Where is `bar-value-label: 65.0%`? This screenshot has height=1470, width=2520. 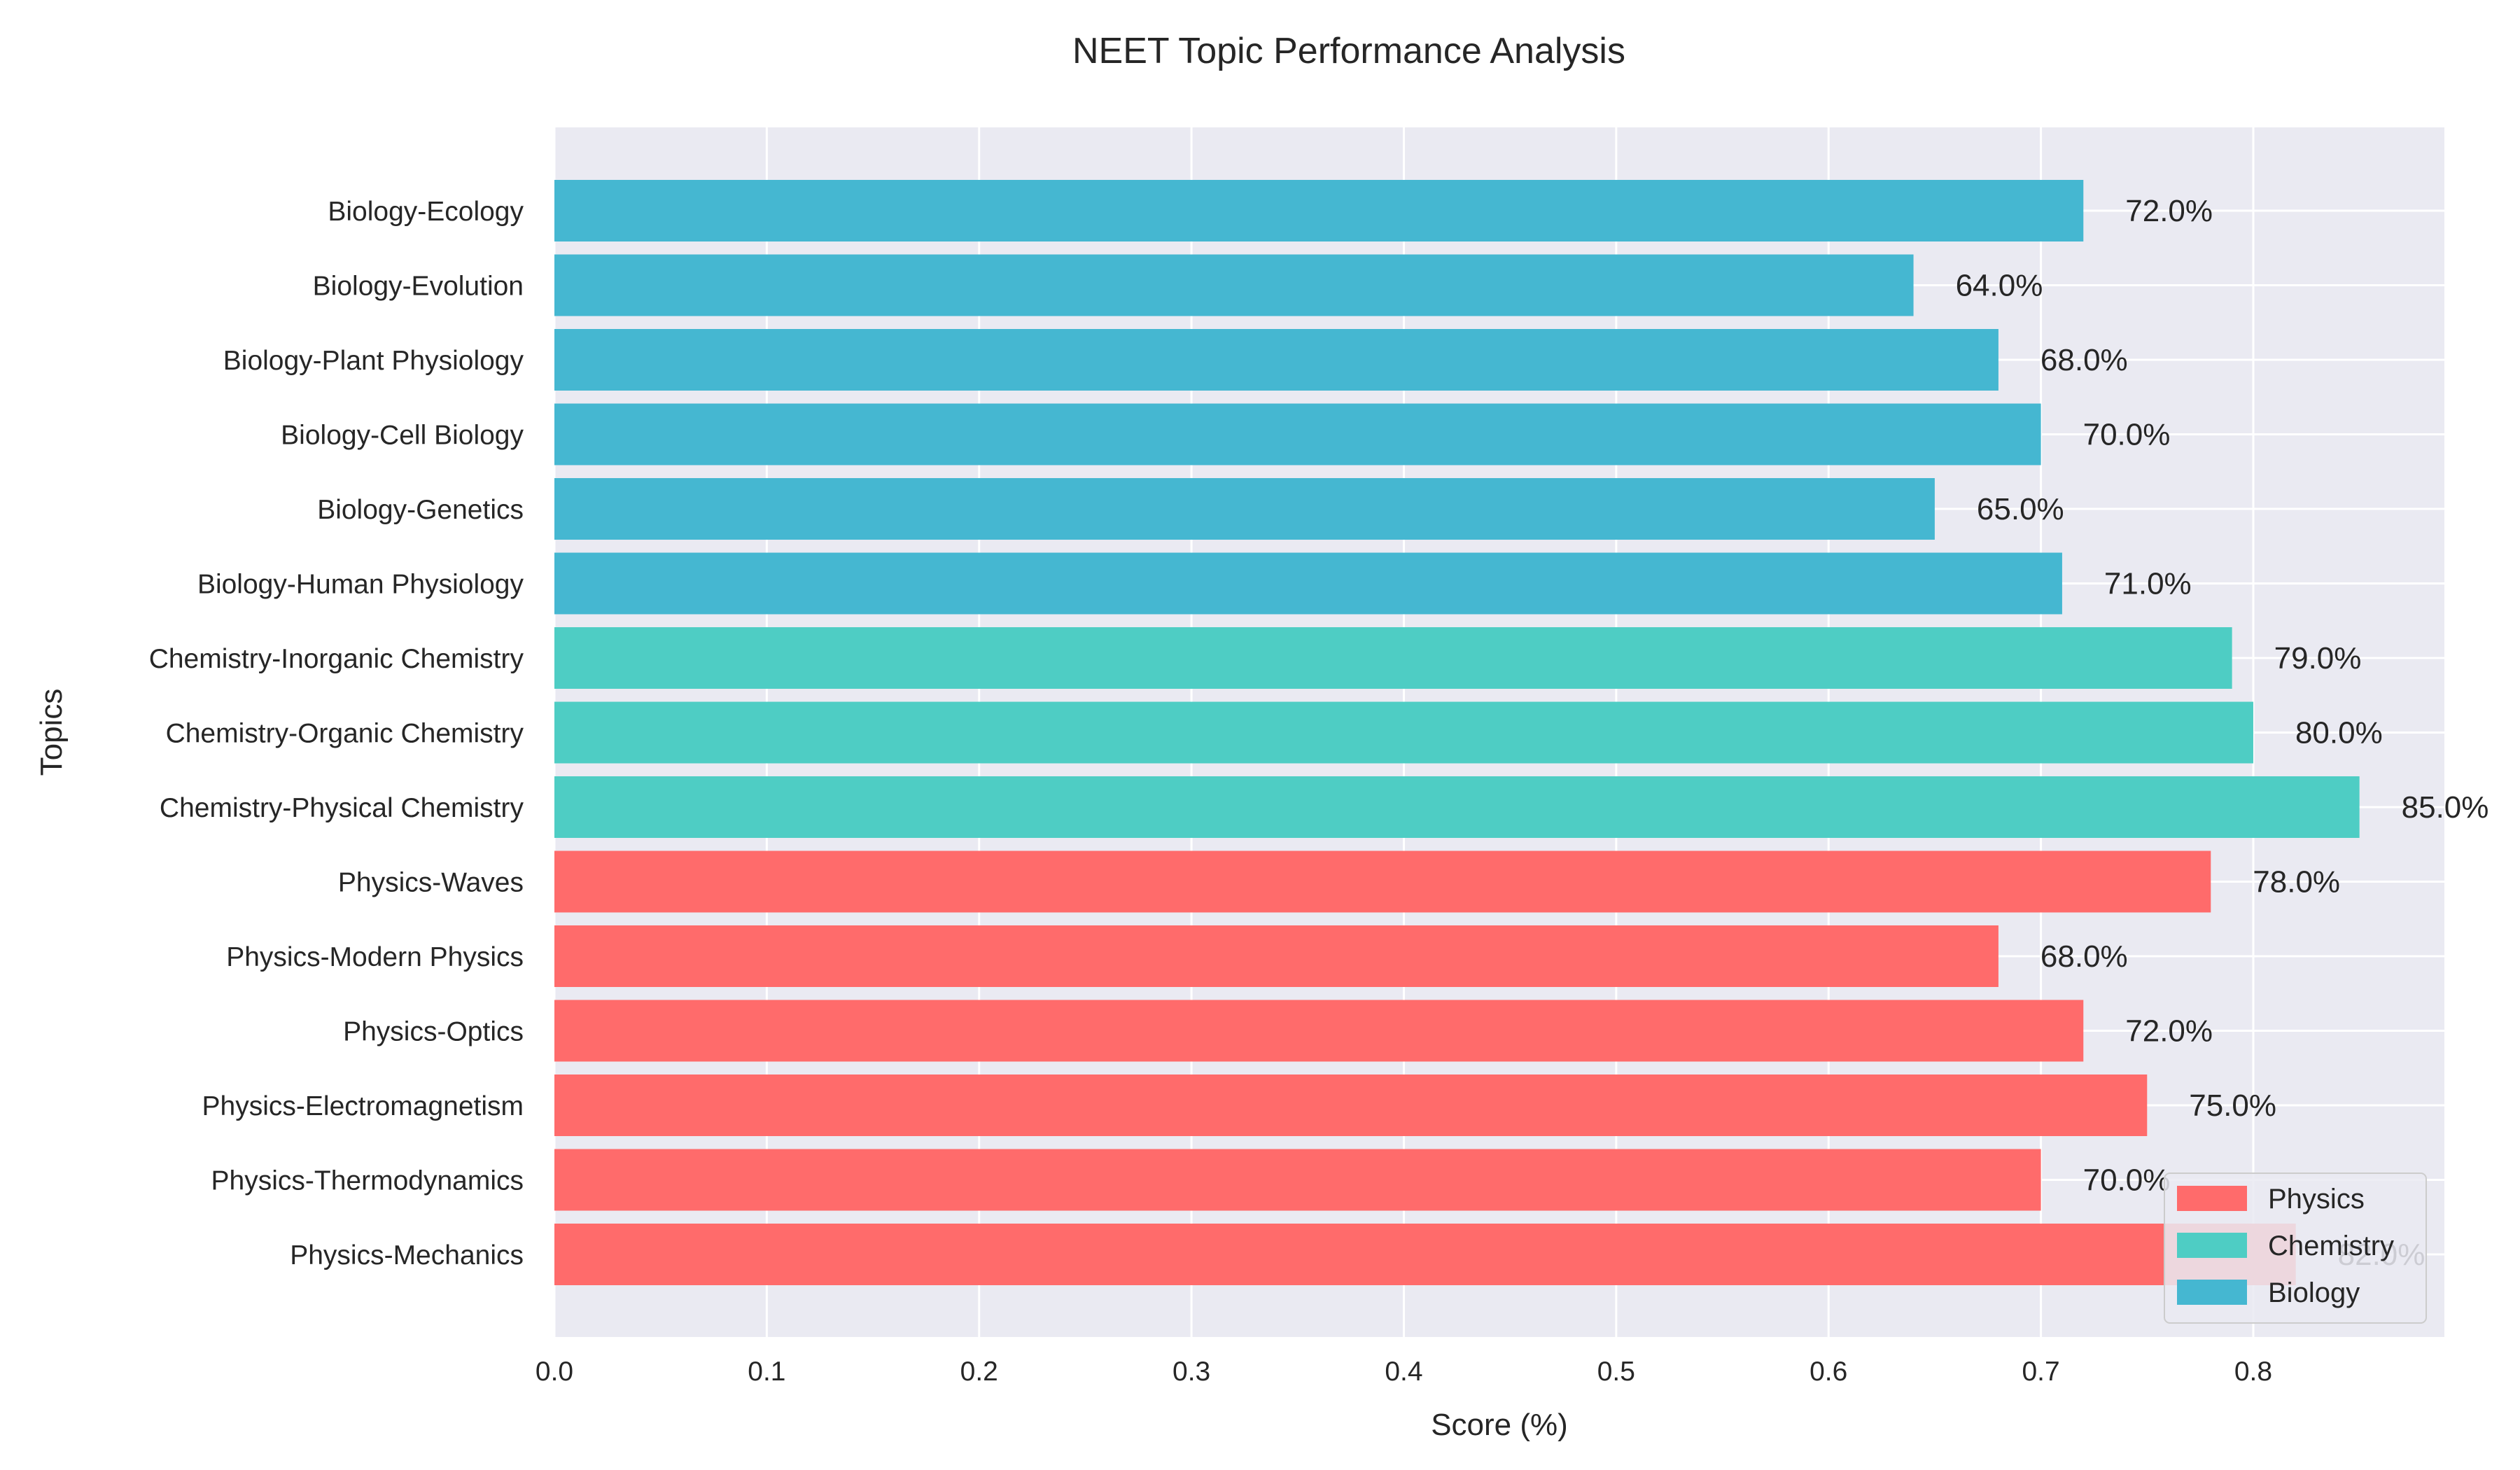
bar-value-label: 65.0% is located at coordinates (2020, 509).